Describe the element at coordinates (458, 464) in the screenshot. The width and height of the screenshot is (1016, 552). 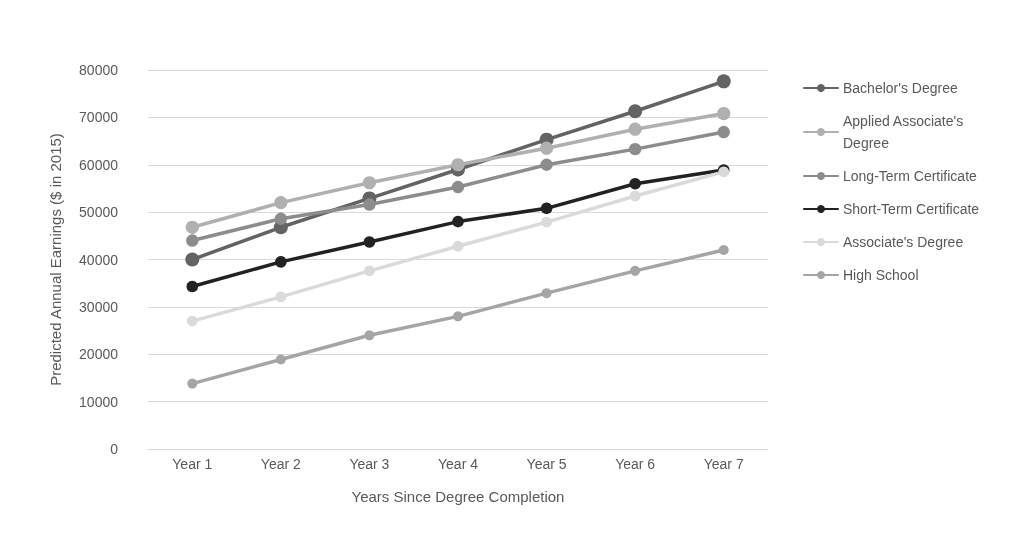
I see `x-tick-label: Year 4` at that location.